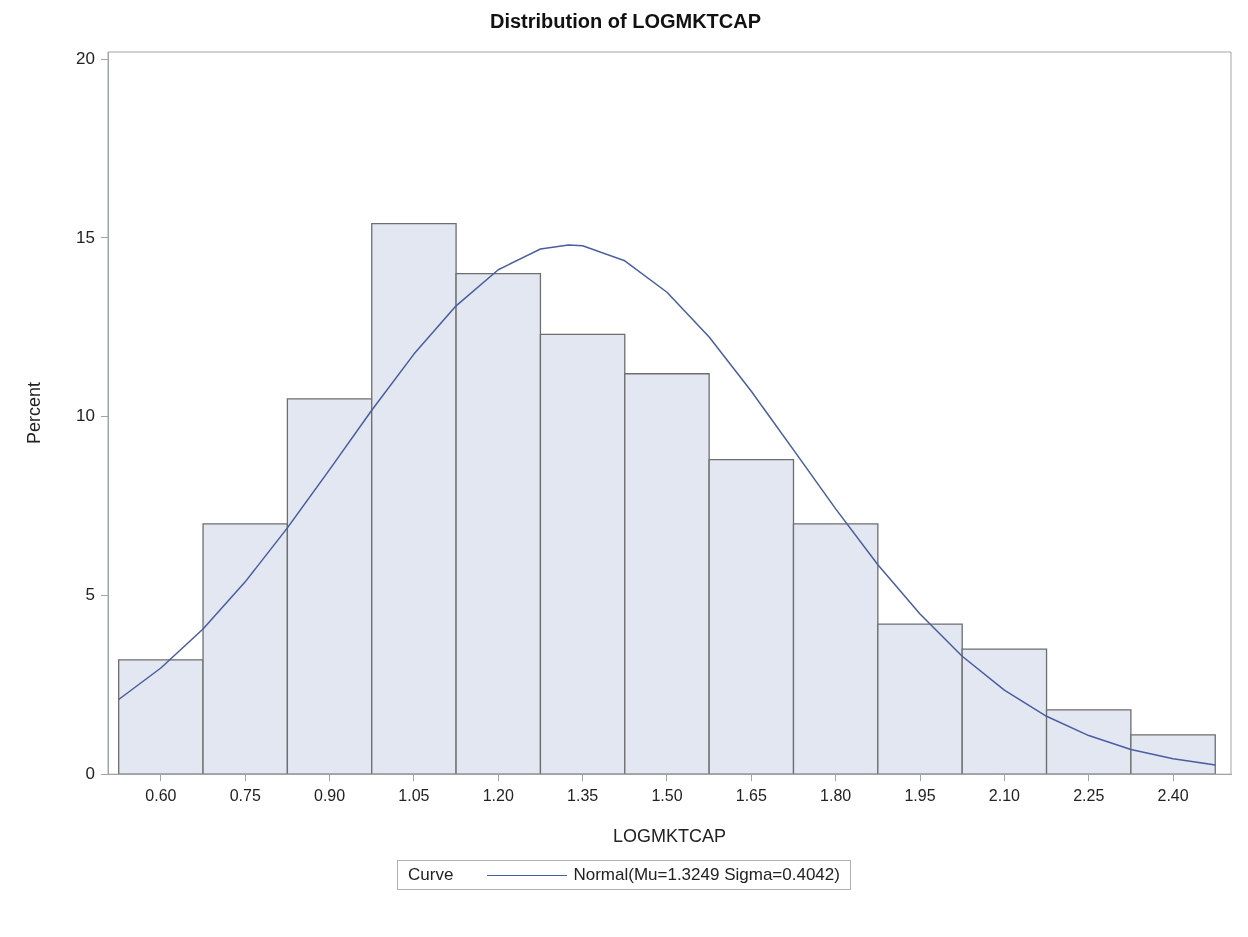 Image resolution: width=1248 pixels, height=937 pixels. What do you see at coordinates (245, 796) in the screenshot?
I see `x-tick-label: 0.75` at bounding box center [245, 796].